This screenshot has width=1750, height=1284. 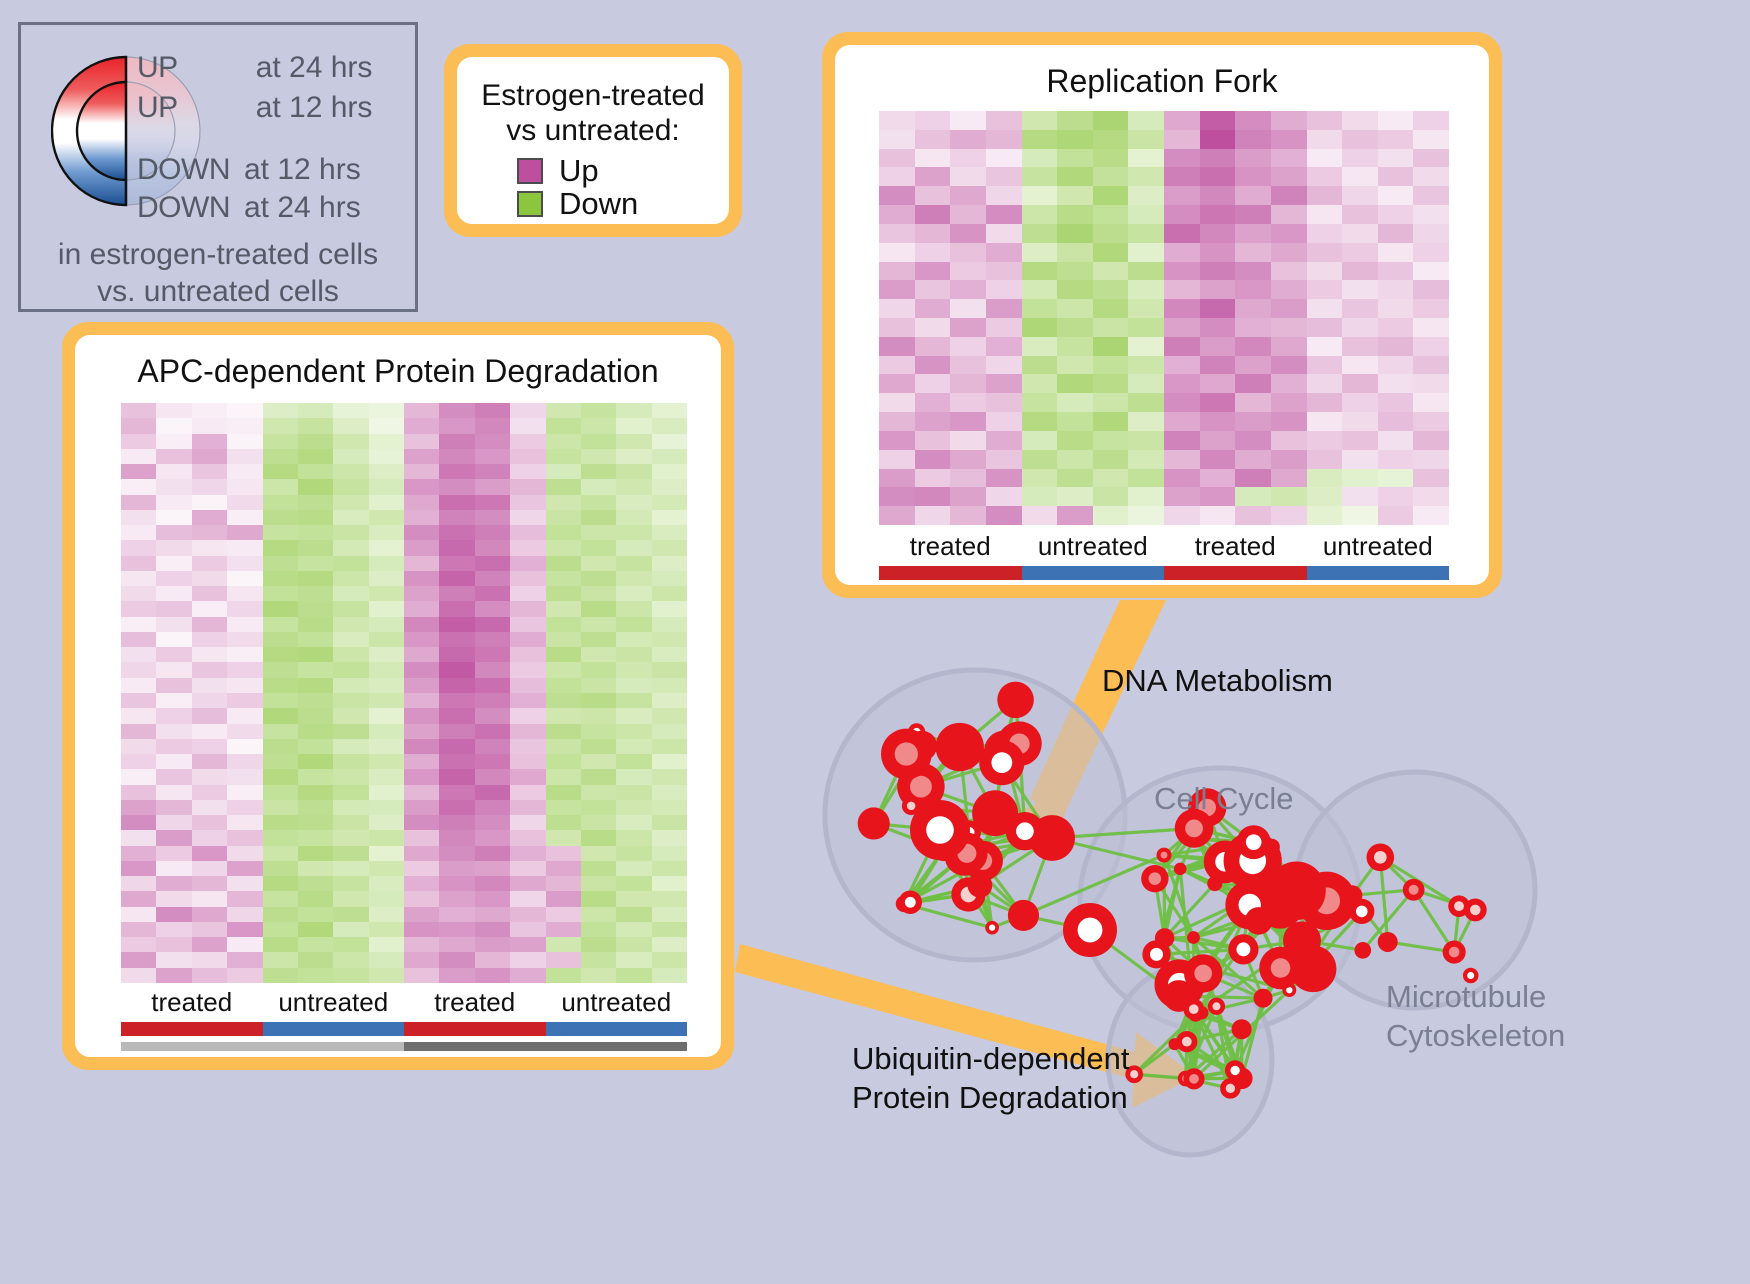 I want to click on cluster-label-ubiquitin-line1: Ubiquitin-dependent, so click(x=991, y=1059).